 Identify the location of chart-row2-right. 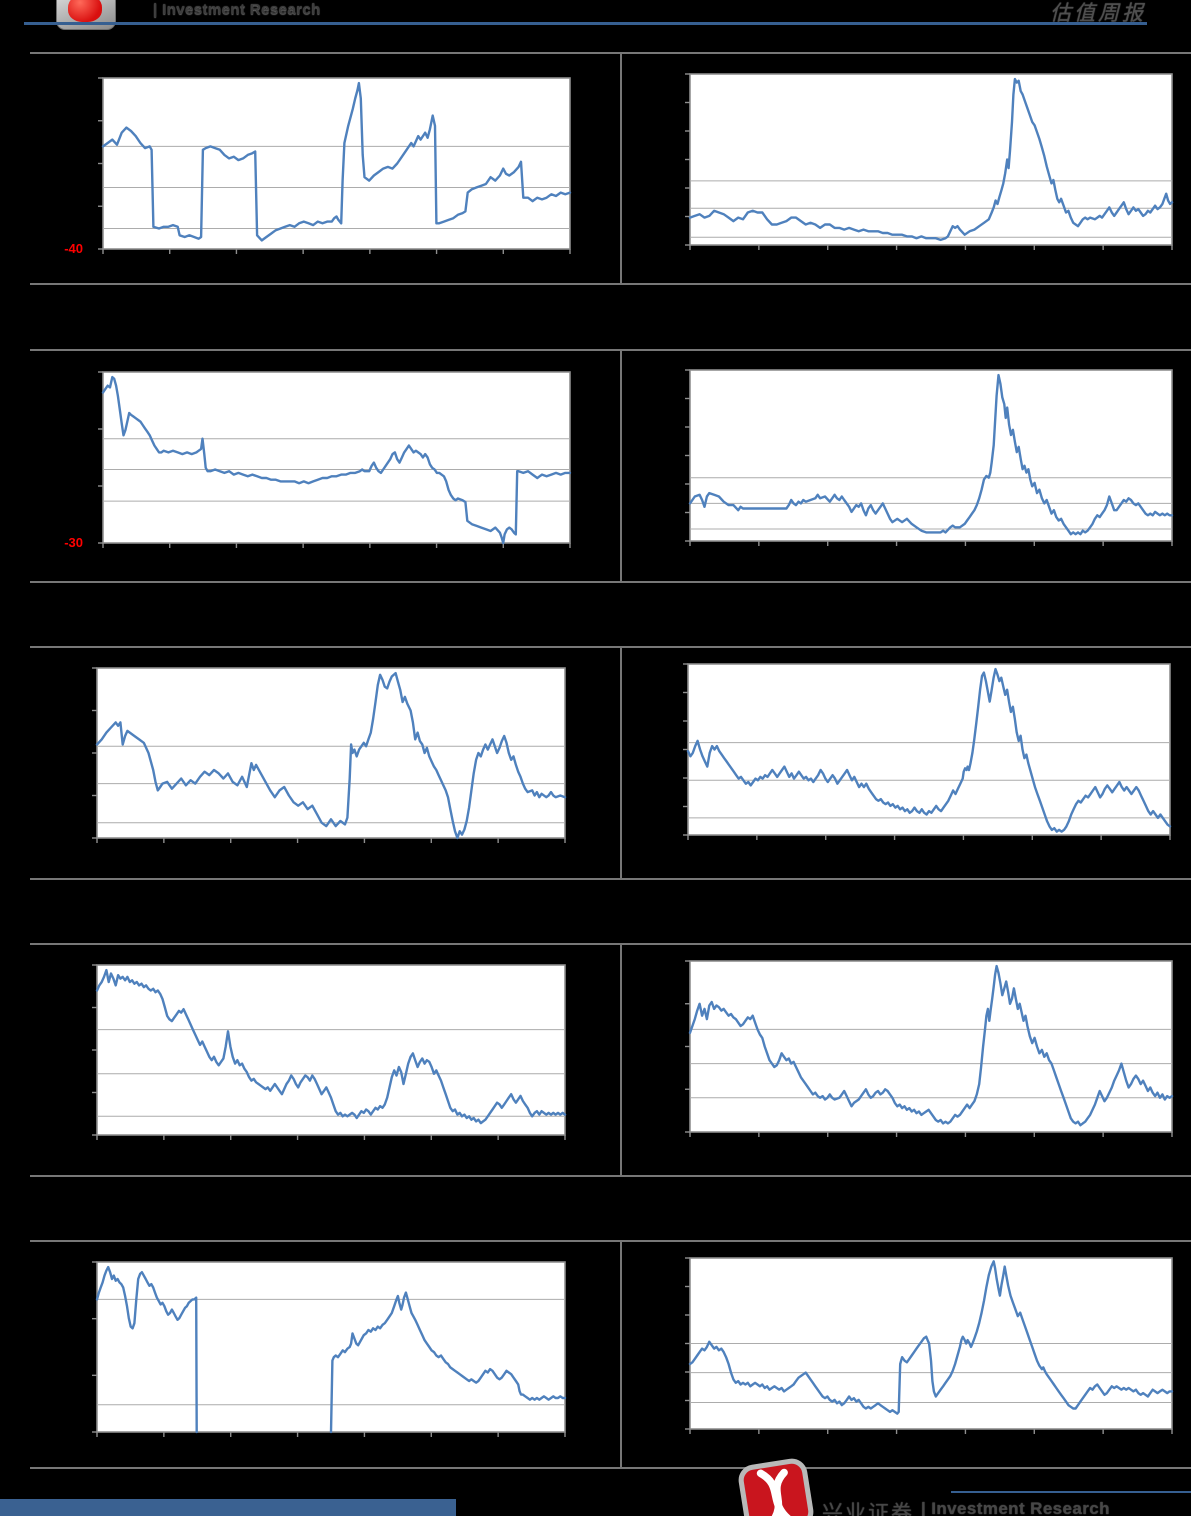
(927, 459).